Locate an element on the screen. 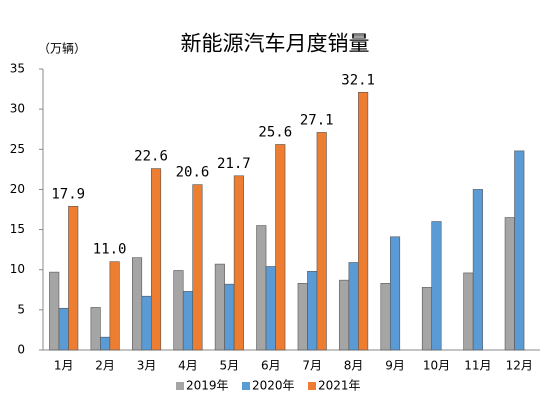 This screenshot has height=406, width=550. legend-label: 2021年 is located at coordinates (339, 386).